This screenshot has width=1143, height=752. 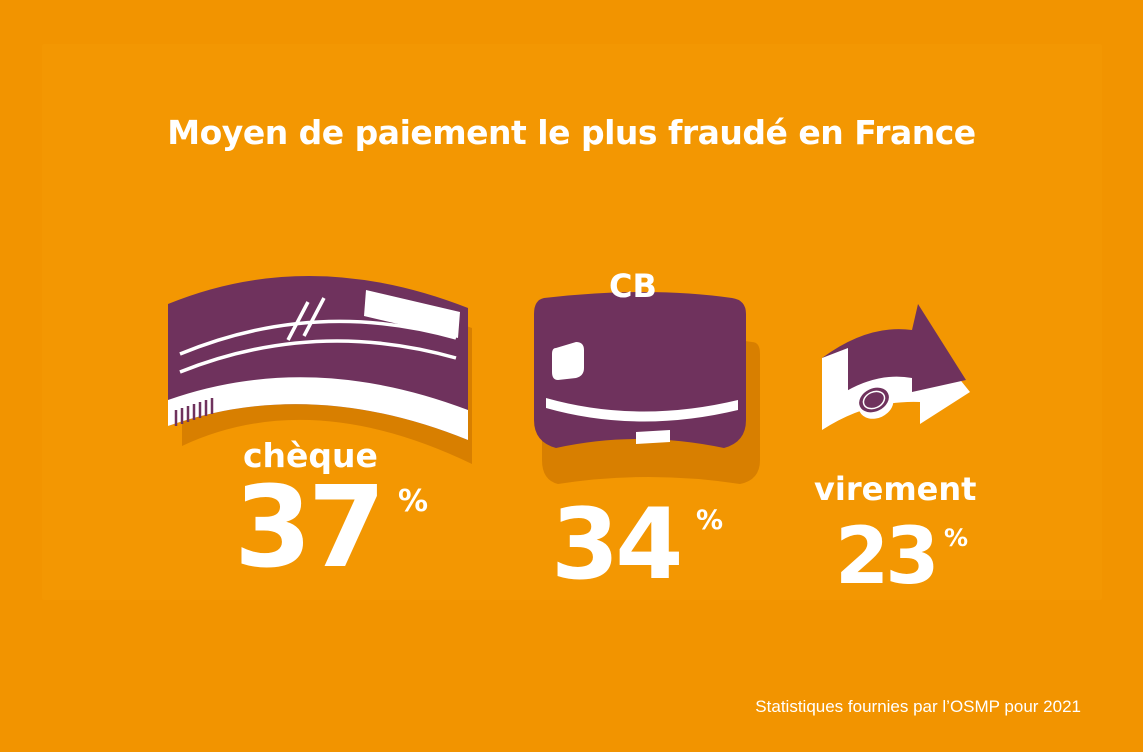 What do you see at coordinates (710, 520) in the screenshot?
I see `cb-percent-sign: %` at bounding box center [710, 520].